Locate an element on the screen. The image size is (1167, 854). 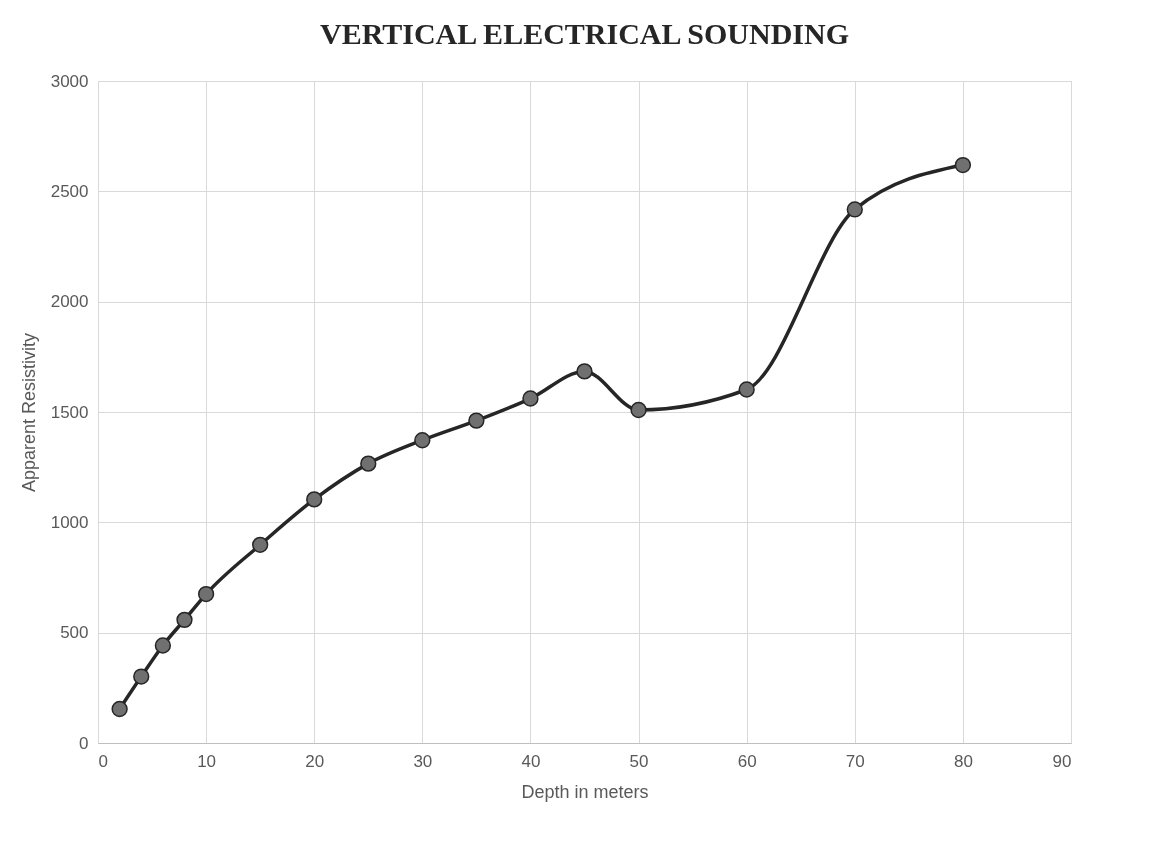
y-tick-label: 0 is located at coordinates (84, 743).